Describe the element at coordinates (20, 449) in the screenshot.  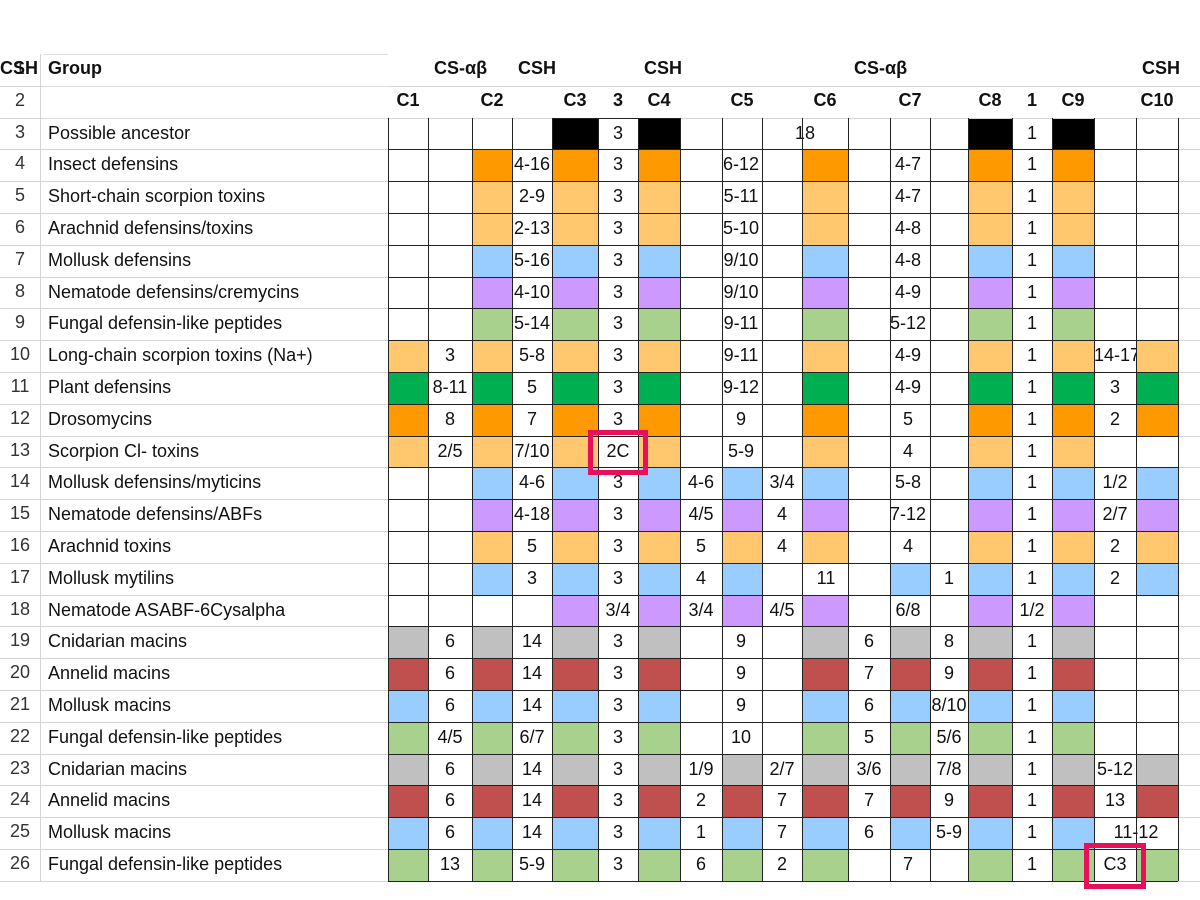
I see `row-number: 13` at that location.